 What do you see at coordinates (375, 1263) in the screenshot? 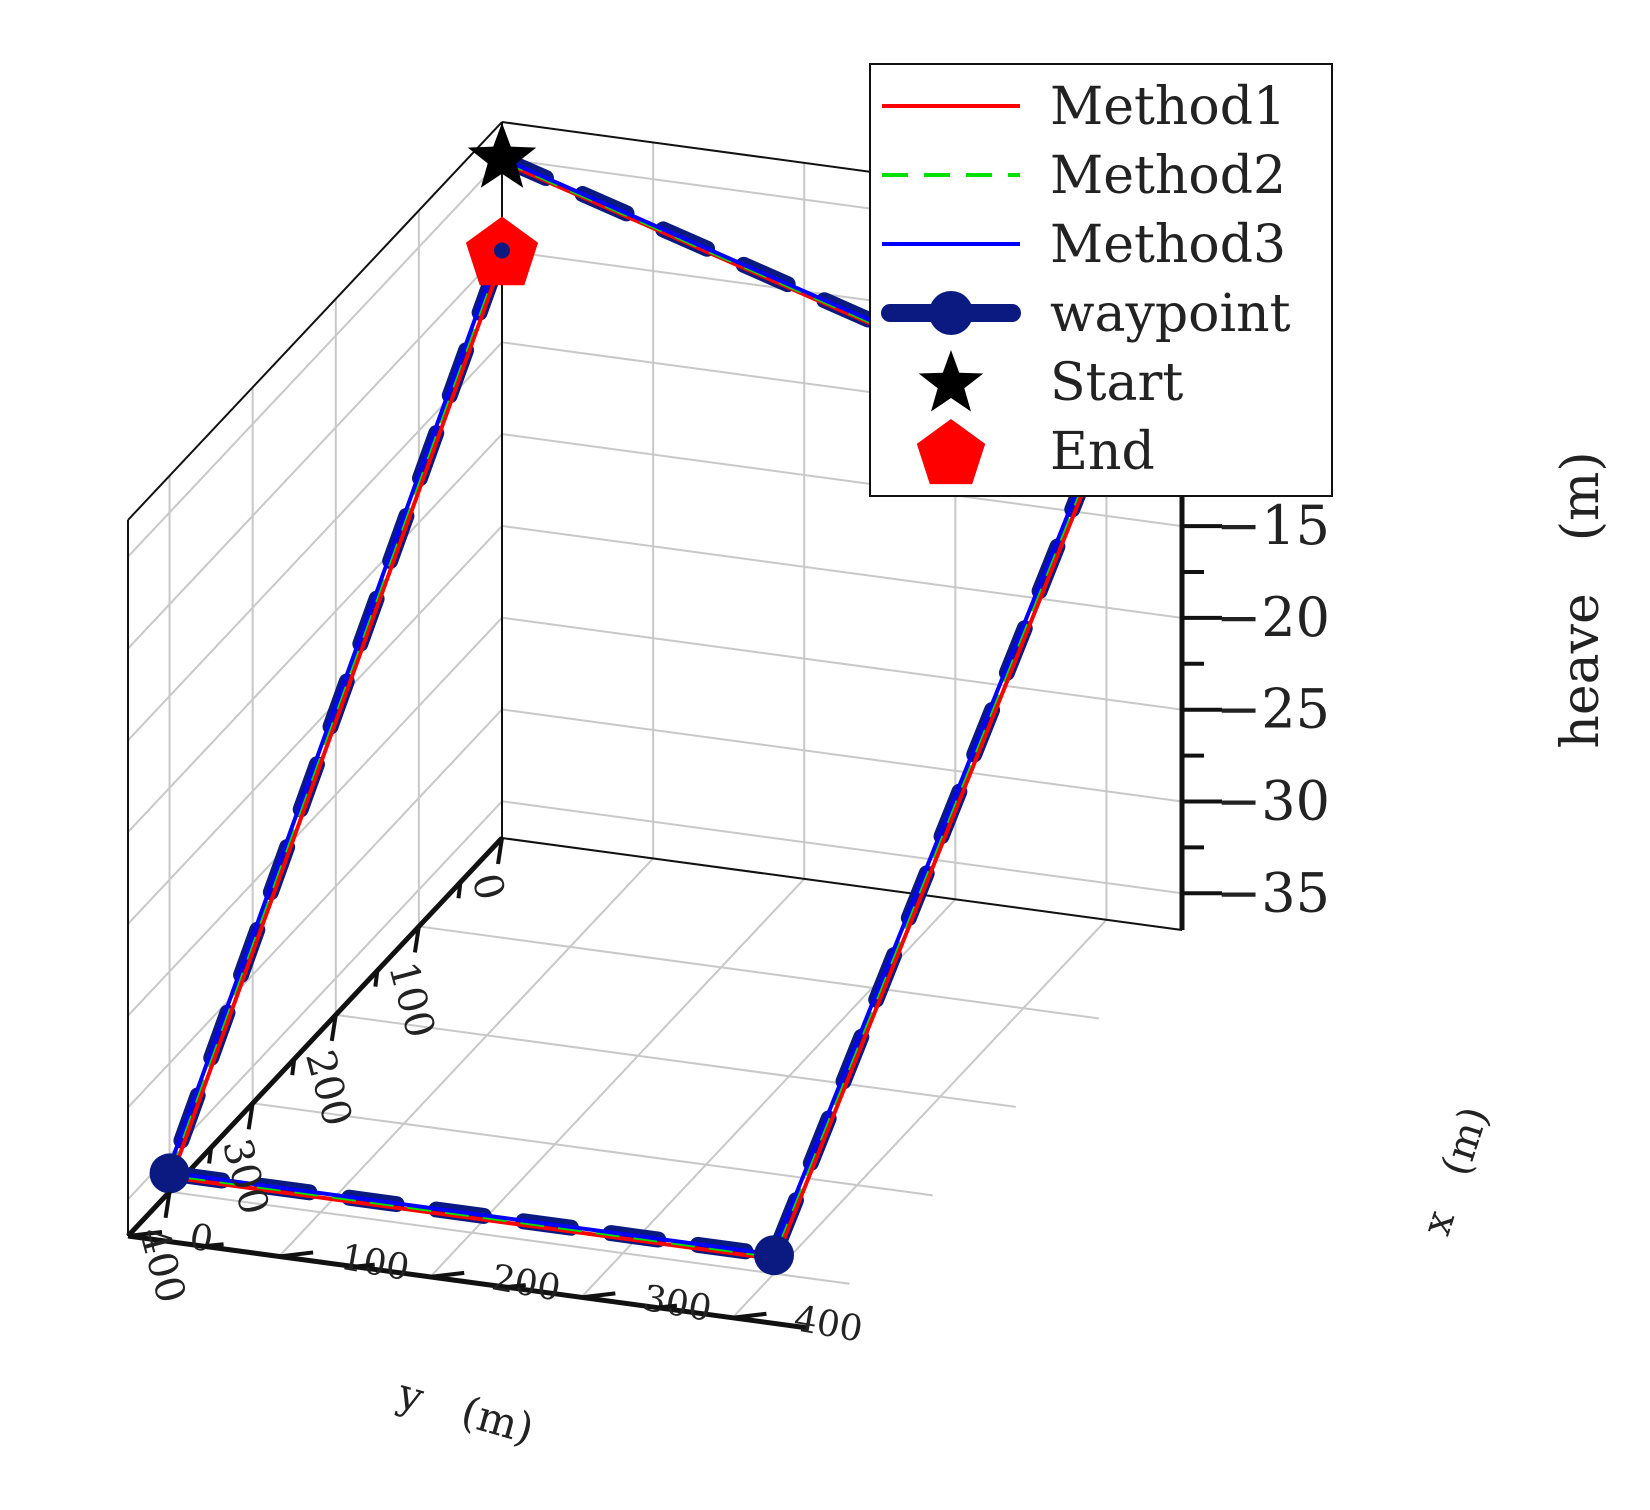
I see `x-tick-label: 100` at bounding box center [375, 1263].